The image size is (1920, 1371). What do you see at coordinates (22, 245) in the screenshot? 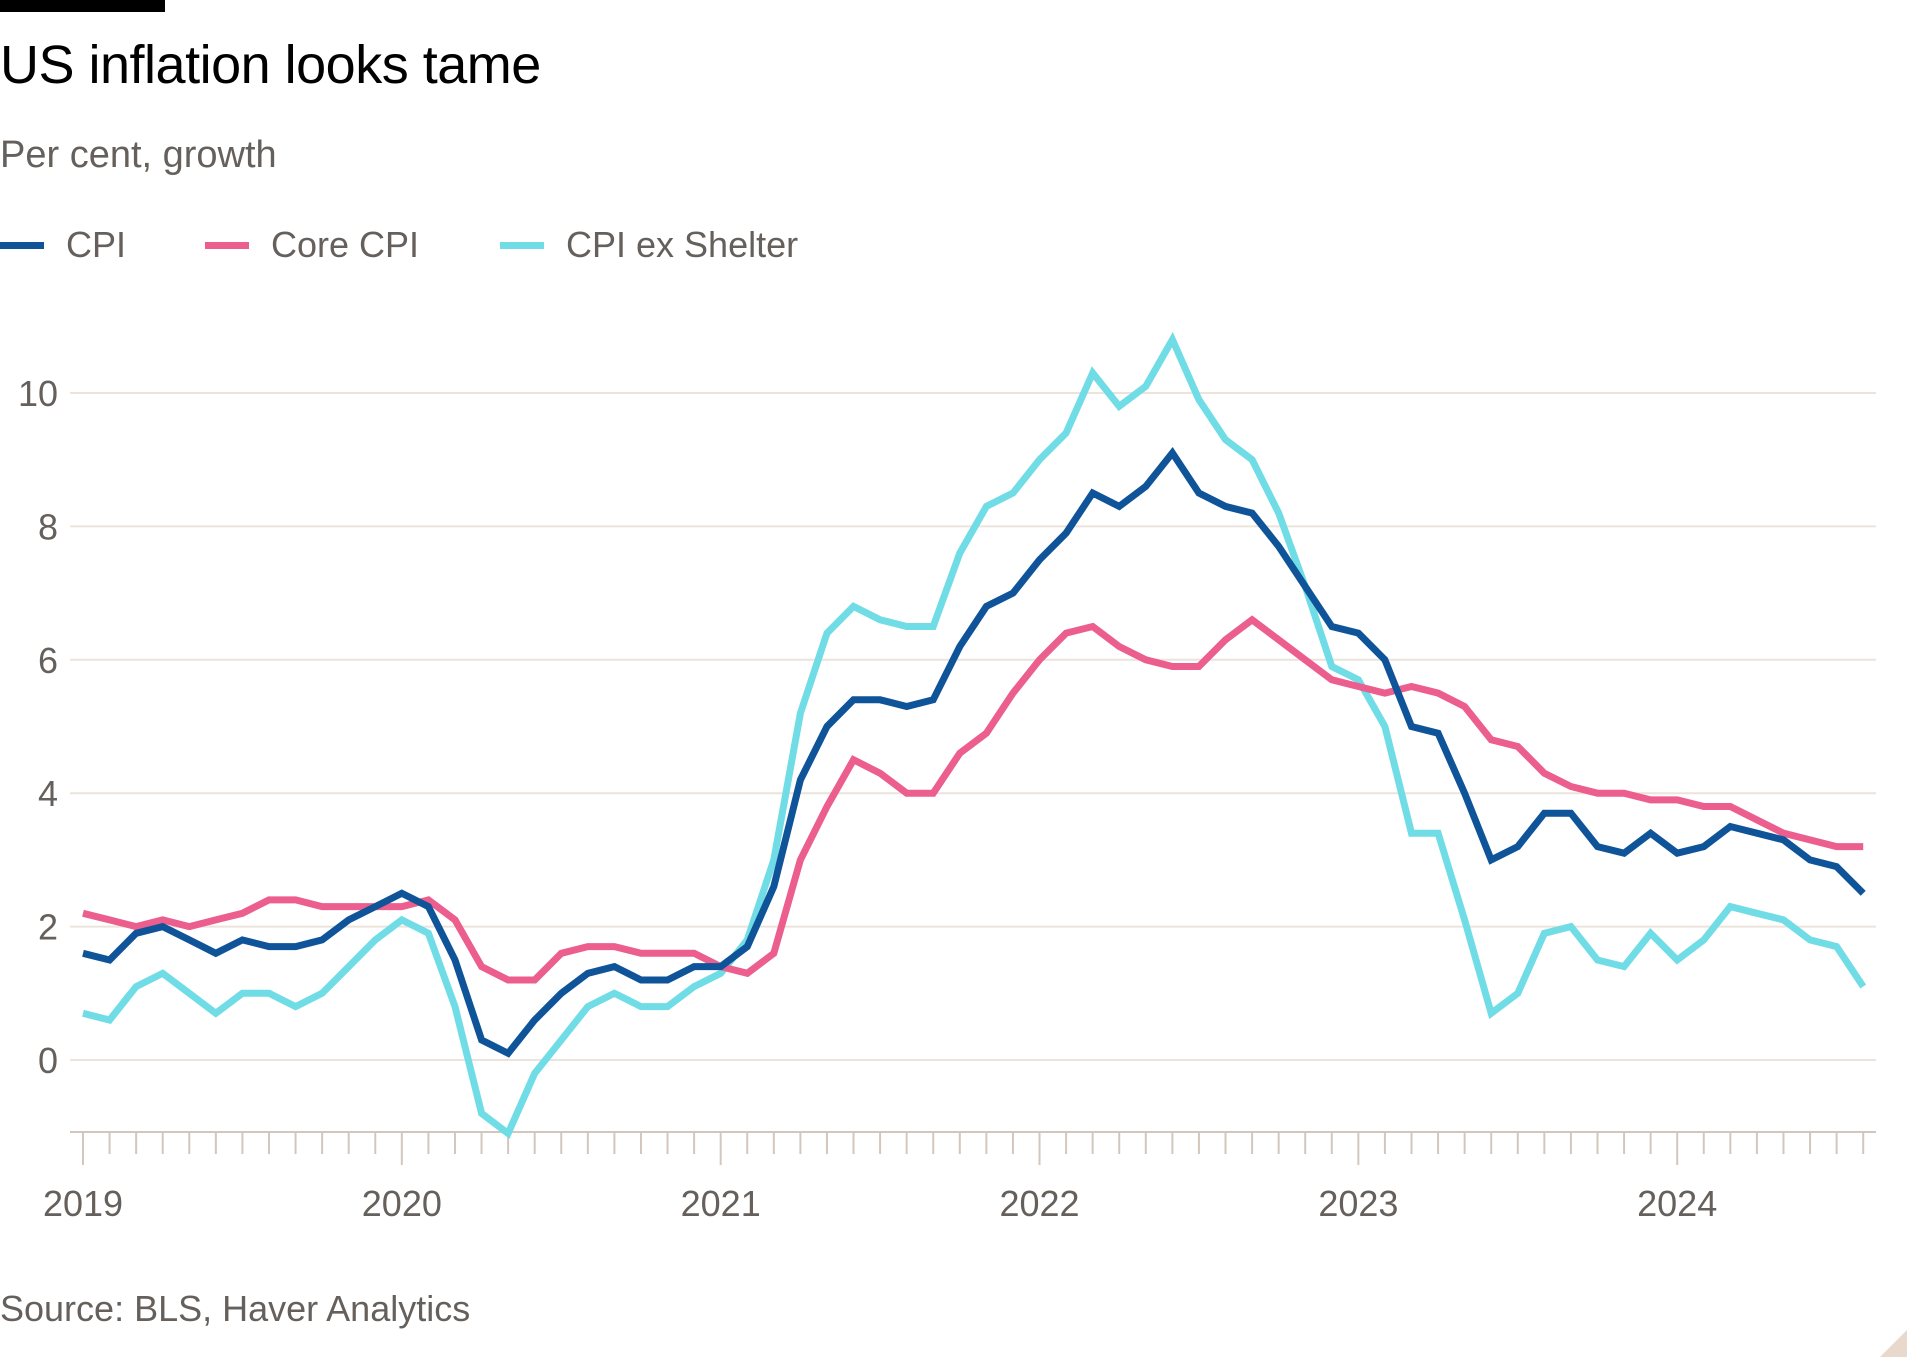
I see `legend-swatch-cpi` at bounding box center [22, 245].